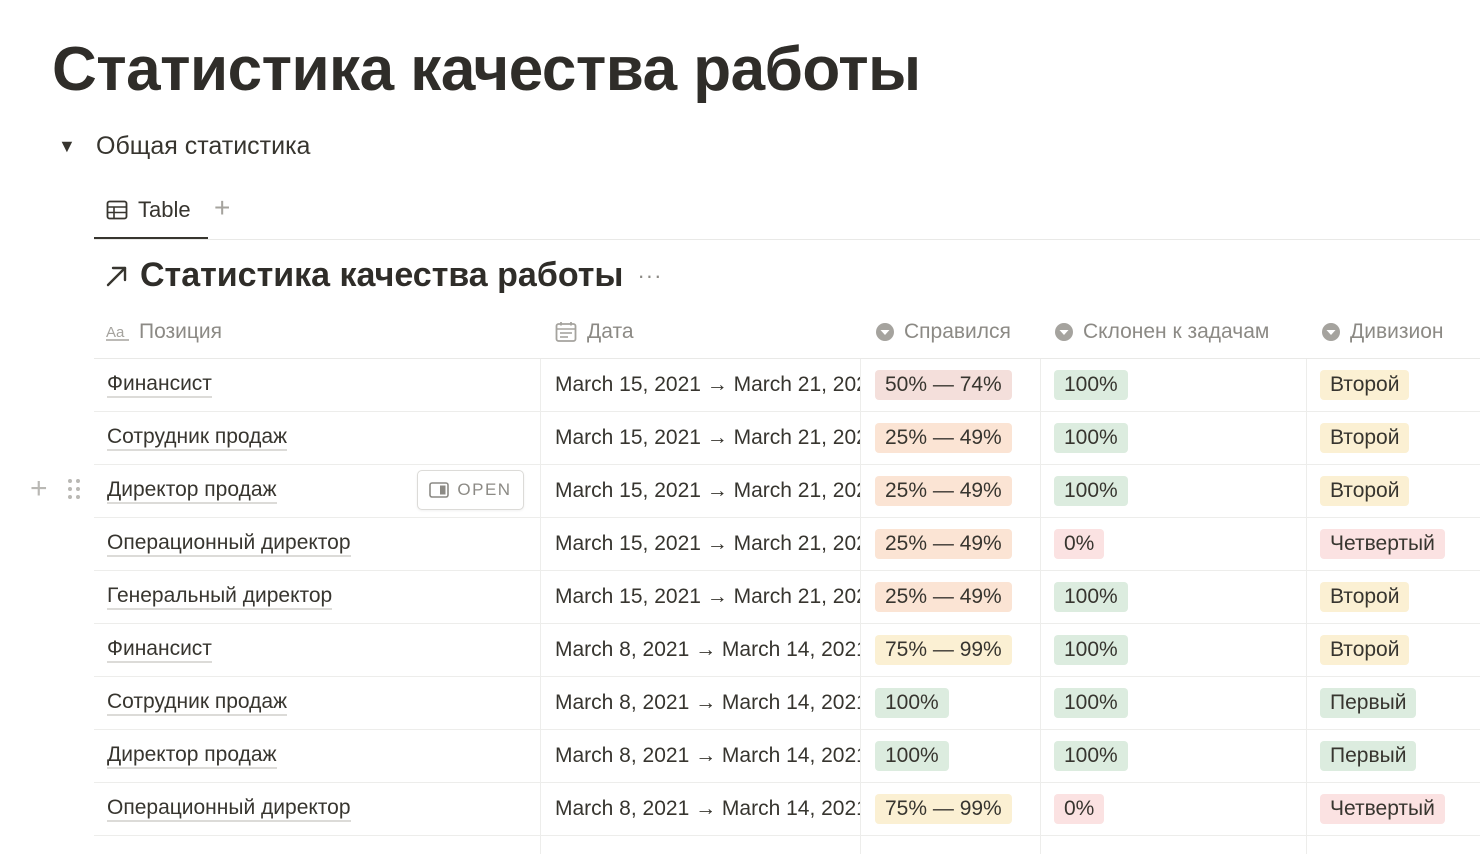 The width and height of the screenshot is (1480, 854). I want to click on add-row-plus-icon: +, so click(39, 488).